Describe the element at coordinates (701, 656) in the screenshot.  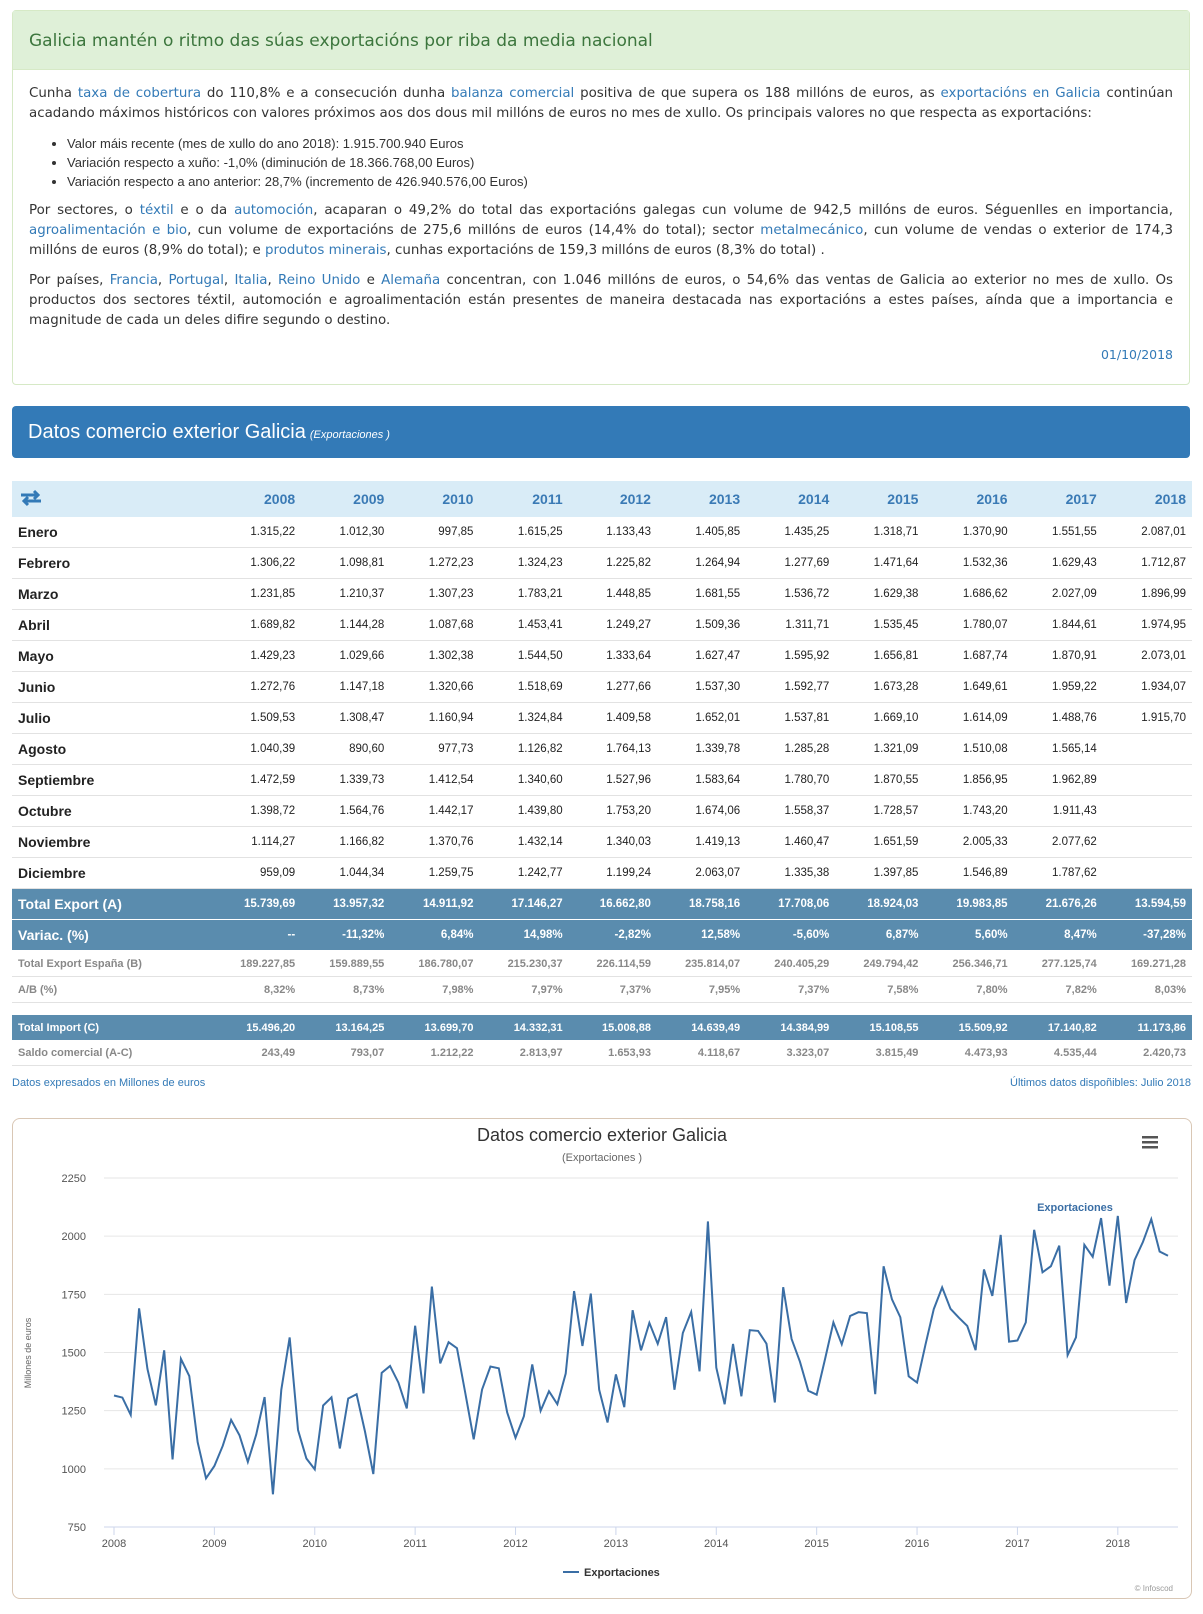
I see `cell: 1.627,47` at that location.